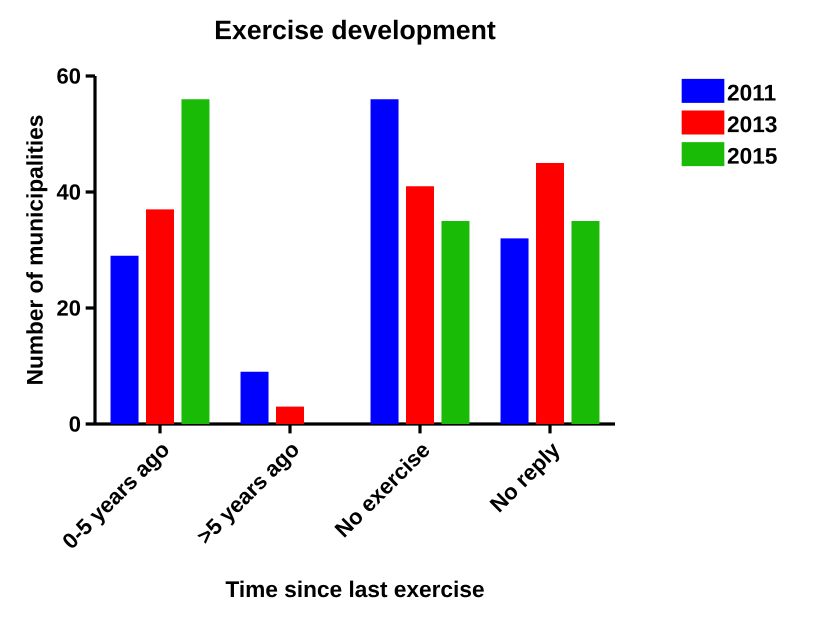 This screenshot has width=820, height=628. I want to click on legend-label: 2013, so click(752, 124).